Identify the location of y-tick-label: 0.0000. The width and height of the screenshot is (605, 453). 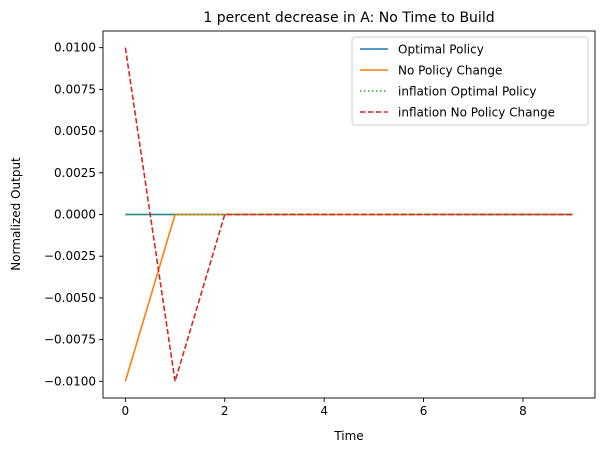
(75, 215).